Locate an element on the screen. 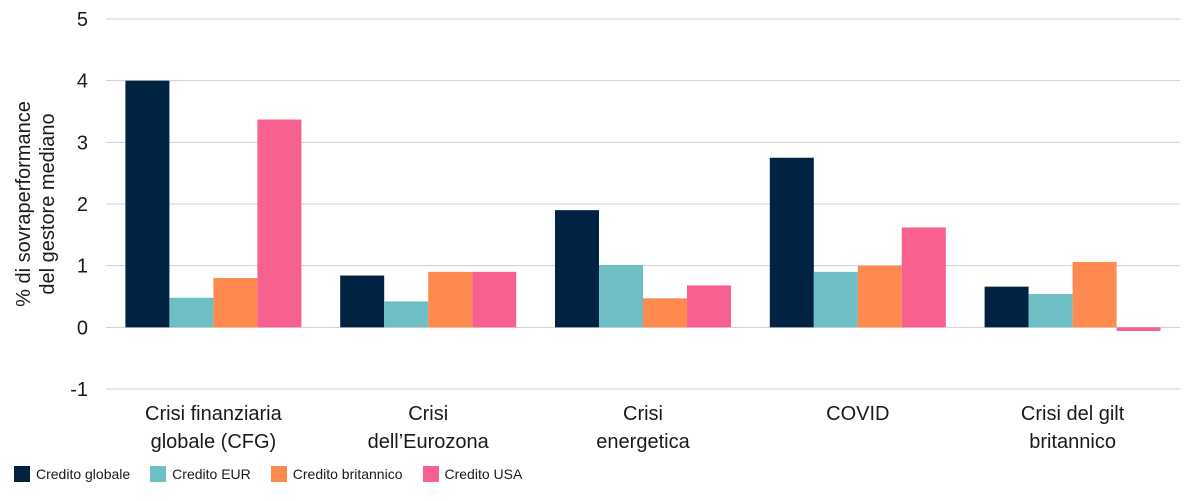  legend-item-credito-globale: Credito globale is located at coordinates (72, 474).